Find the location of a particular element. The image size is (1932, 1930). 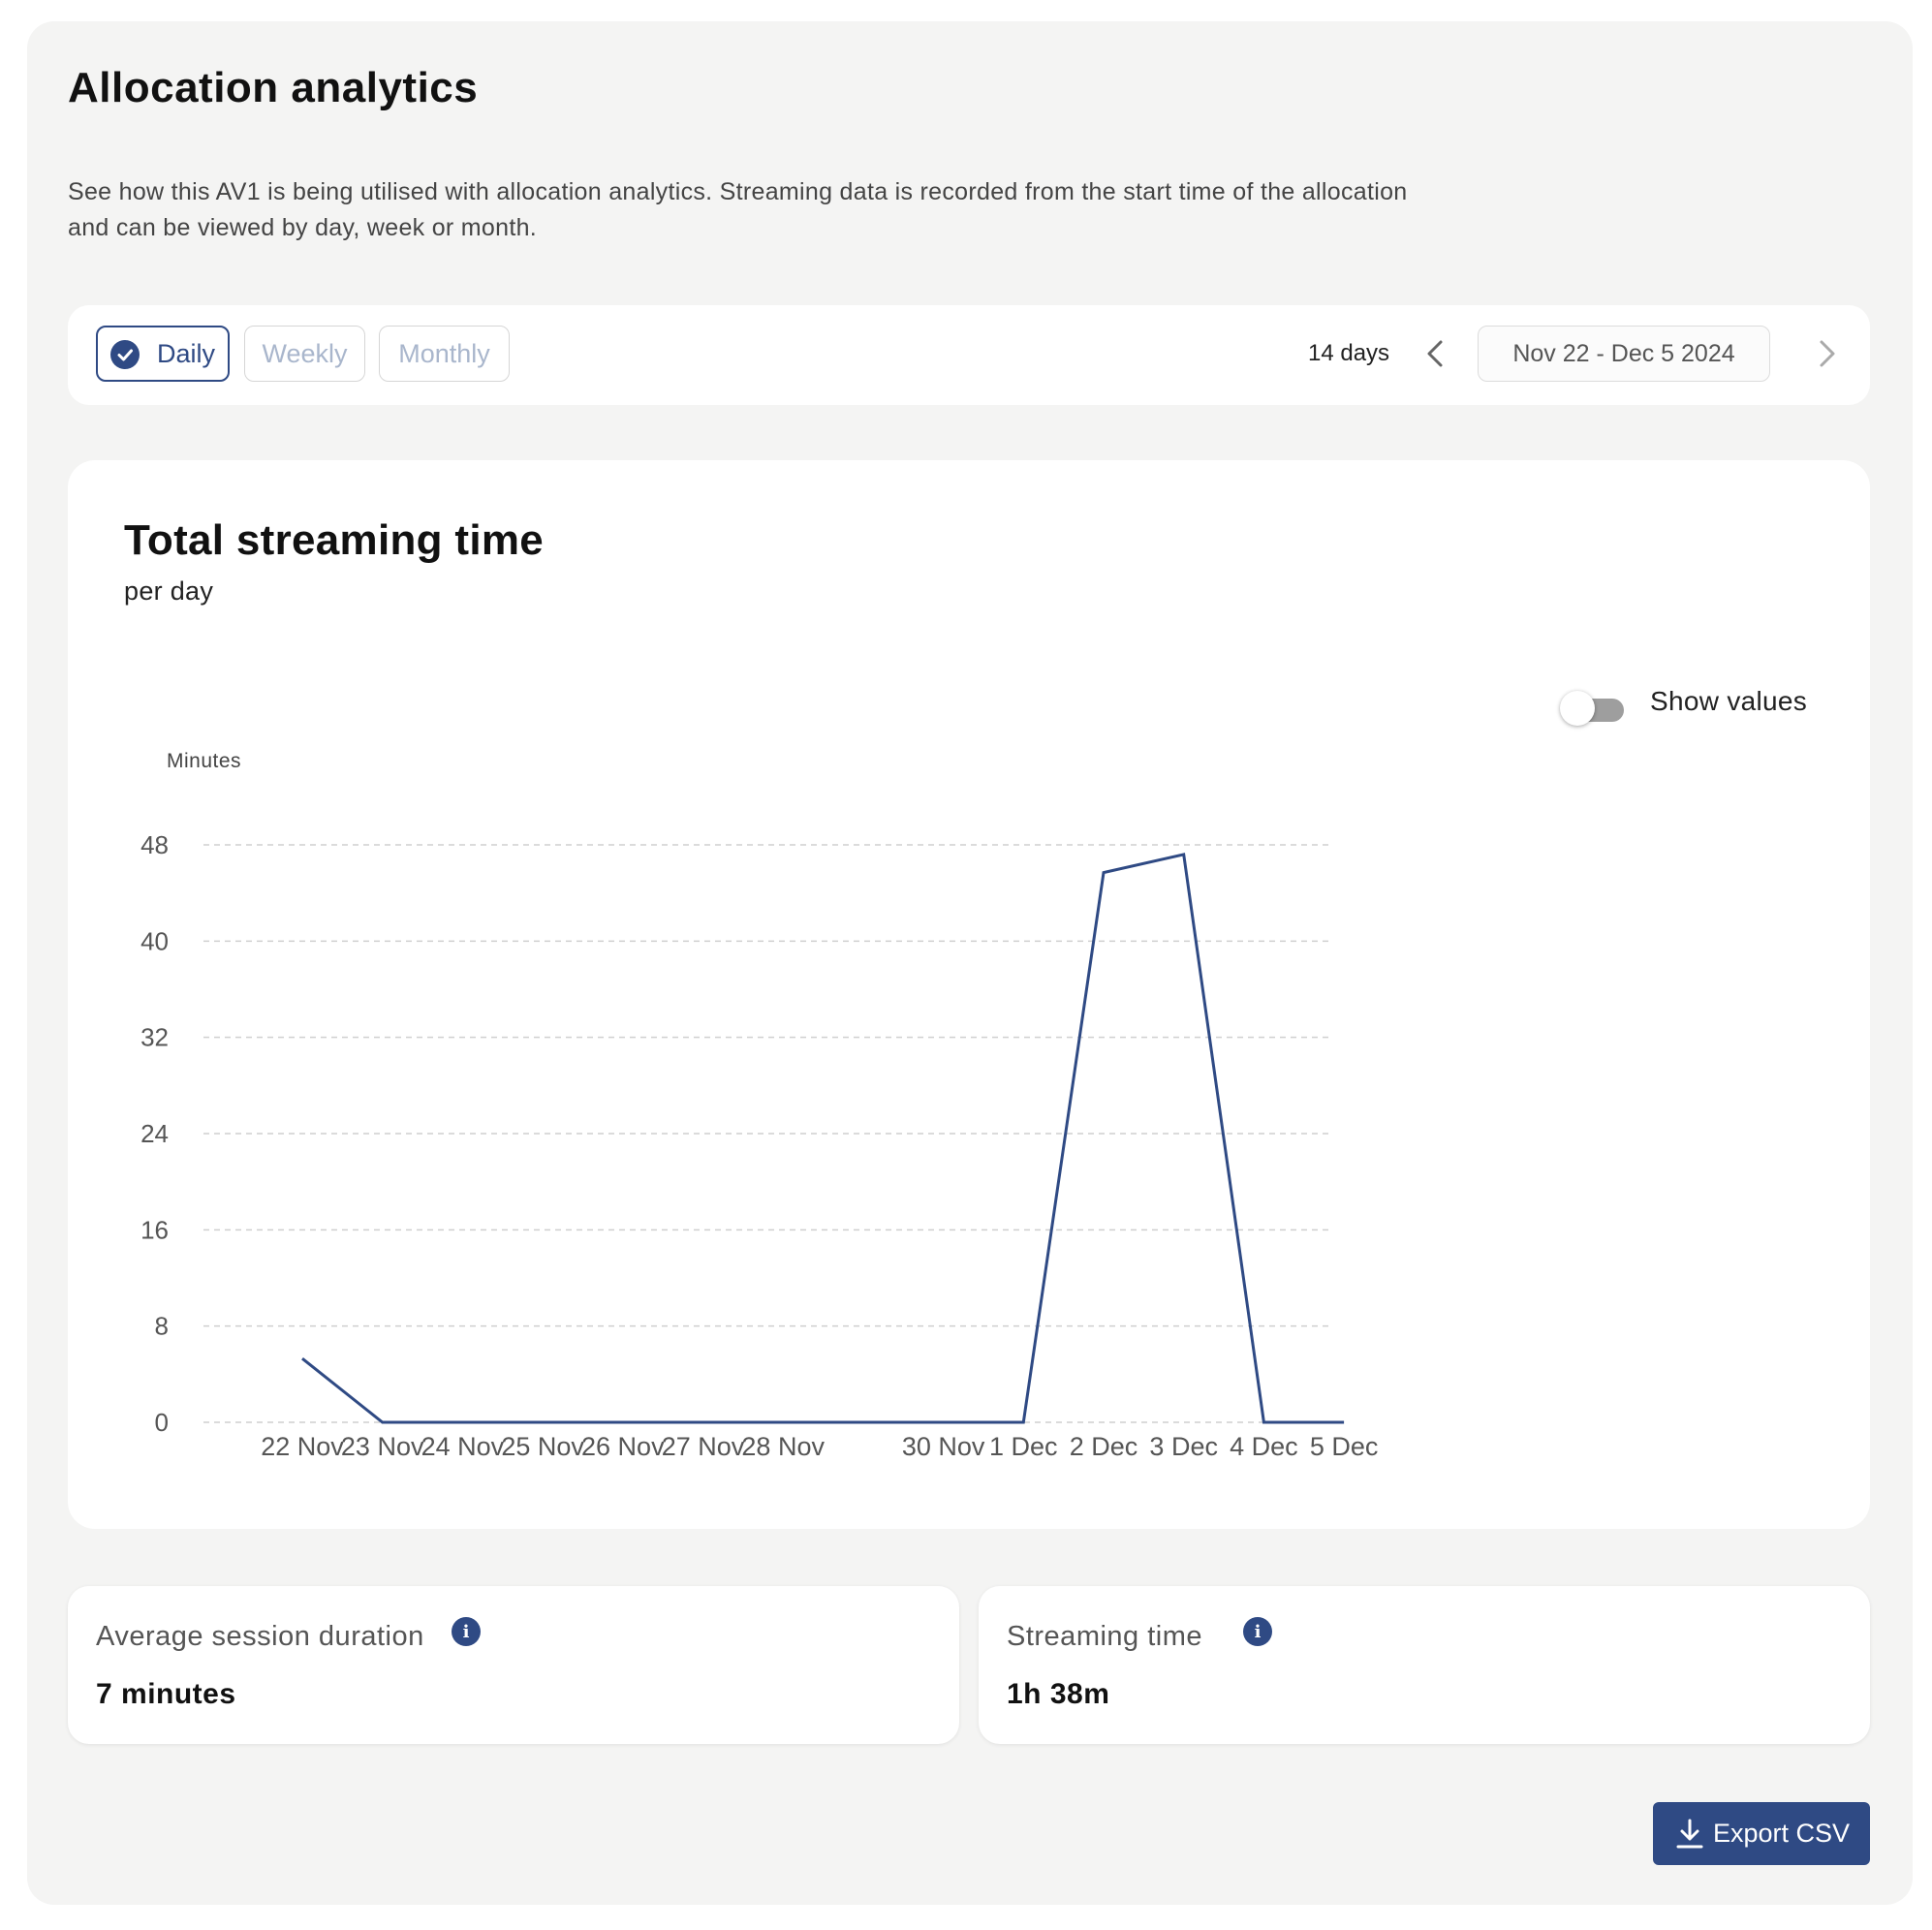

chevron-left-icon is located at coordinates (1436, 353).